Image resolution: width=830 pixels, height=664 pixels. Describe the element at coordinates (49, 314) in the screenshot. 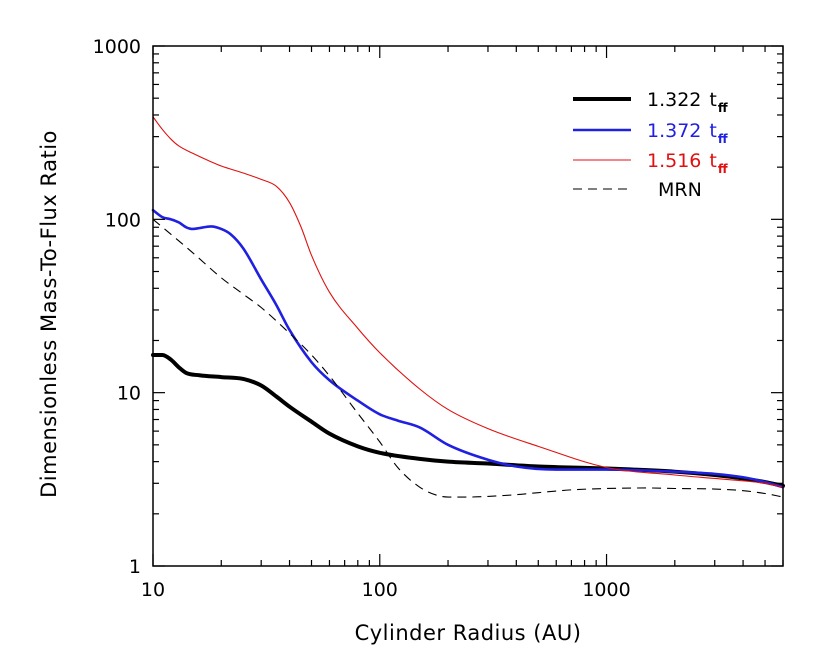

I see `y-axis-title: Dimensionless Mass-To-Flux Ratio` at that location.